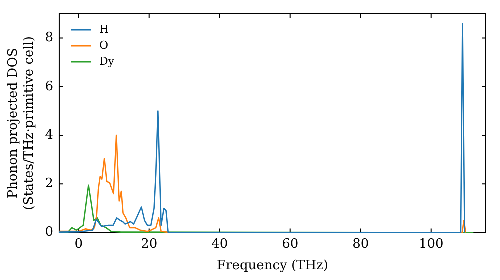  I want to click on y-axis-title: Phonon projected DOS (States/THz·primitive cell), so click(21, 123).